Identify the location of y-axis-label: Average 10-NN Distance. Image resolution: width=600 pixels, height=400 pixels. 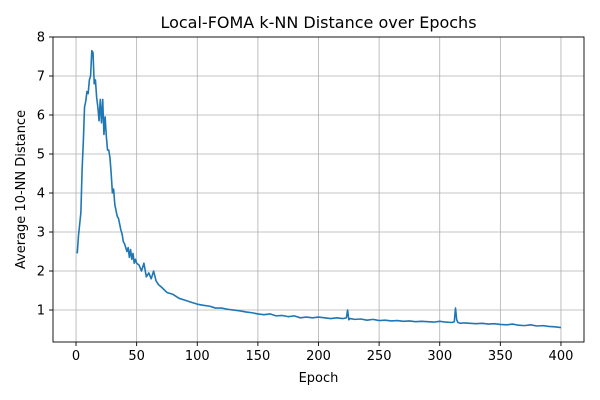
(21, 189).